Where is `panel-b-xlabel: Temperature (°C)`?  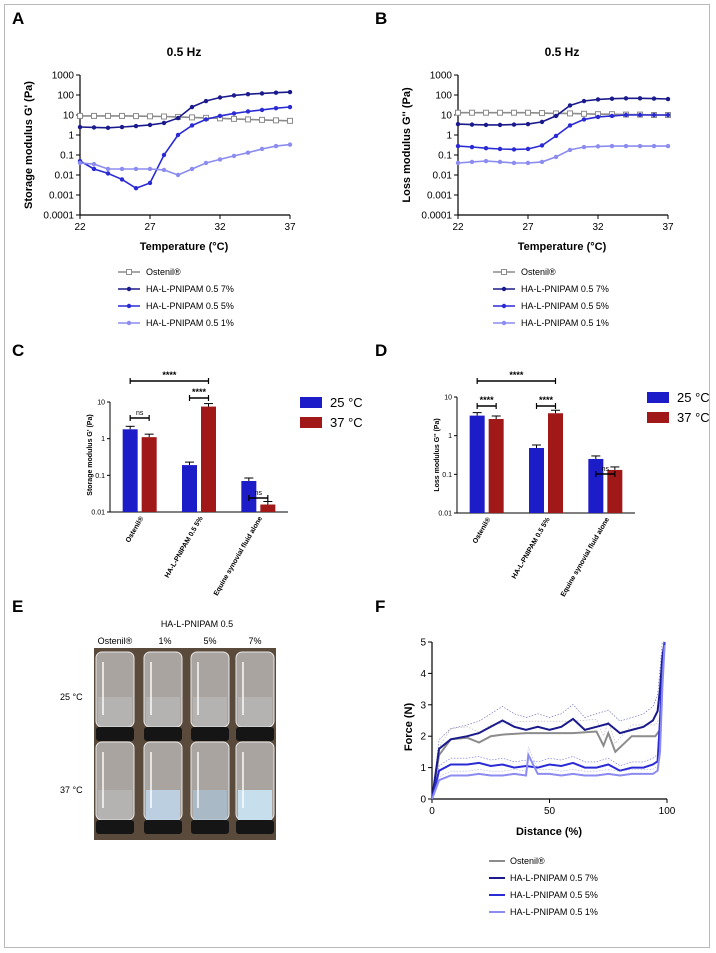
panel-b-xlabel: Temperature (°C) is located at coordinates (562, 247).